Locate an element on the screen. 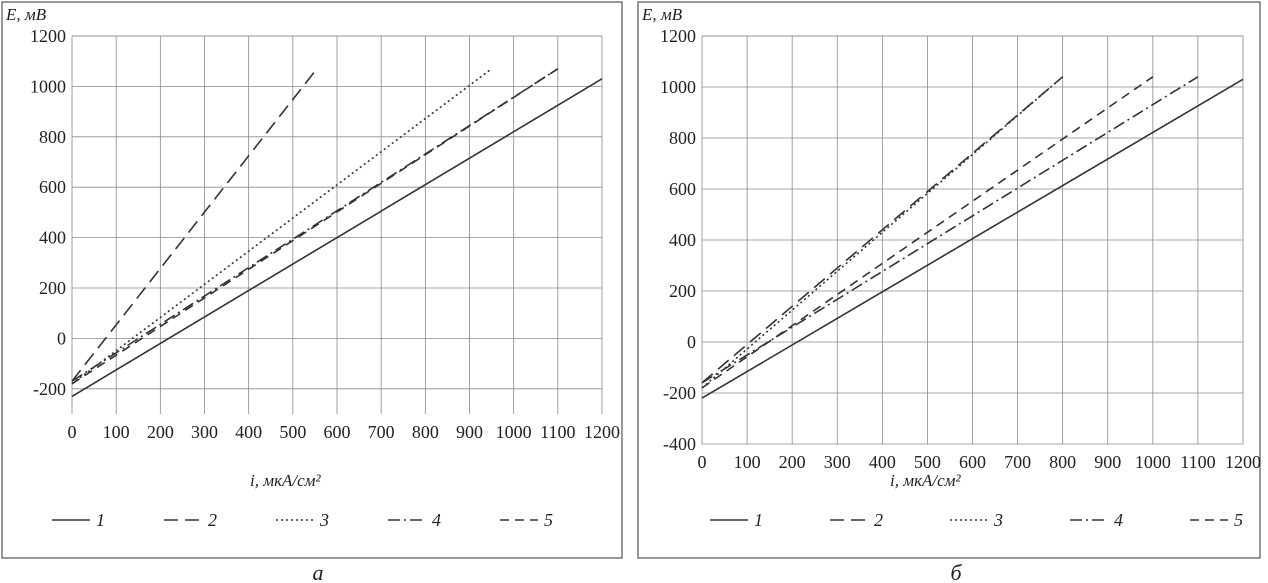  y-tick-label: -400 is located at coordinates (679, 444).